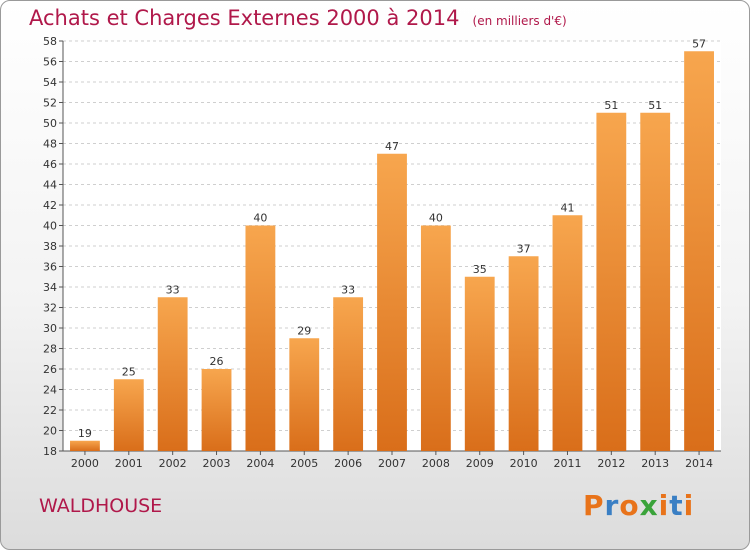  I want to click on y-tick-label: 28, so click(50, 349).